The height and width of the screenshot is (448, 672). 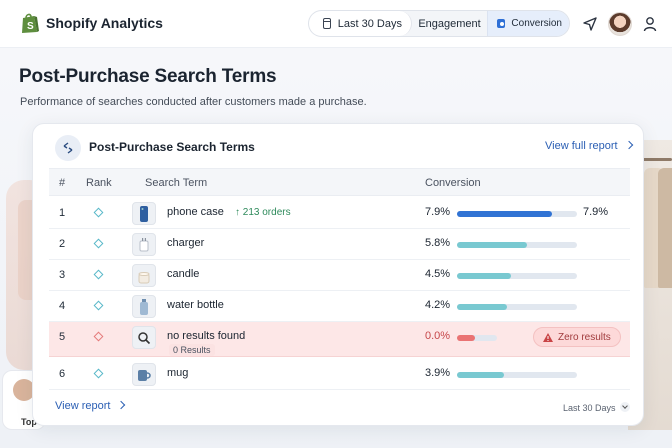 I want to click on results-count-badge: 0 Results, so click(x=192, y=350).